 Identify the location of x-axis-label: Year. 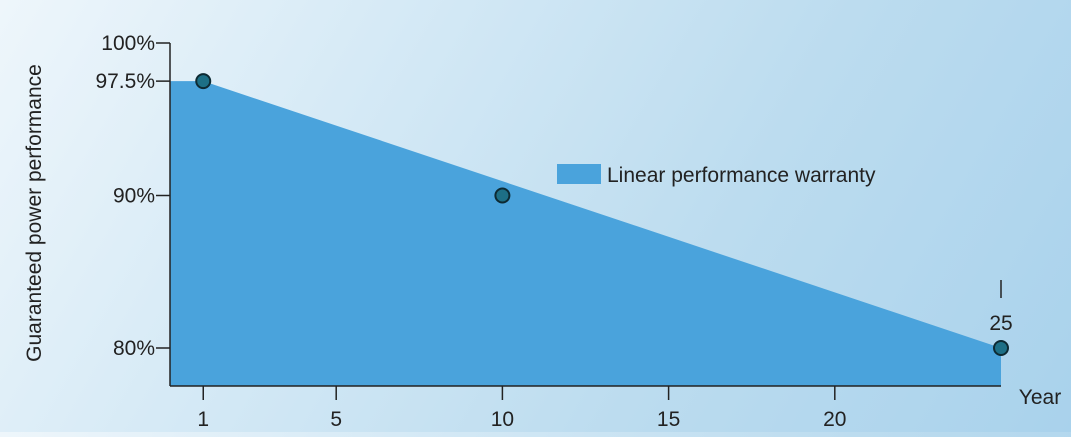
(1040, 397).